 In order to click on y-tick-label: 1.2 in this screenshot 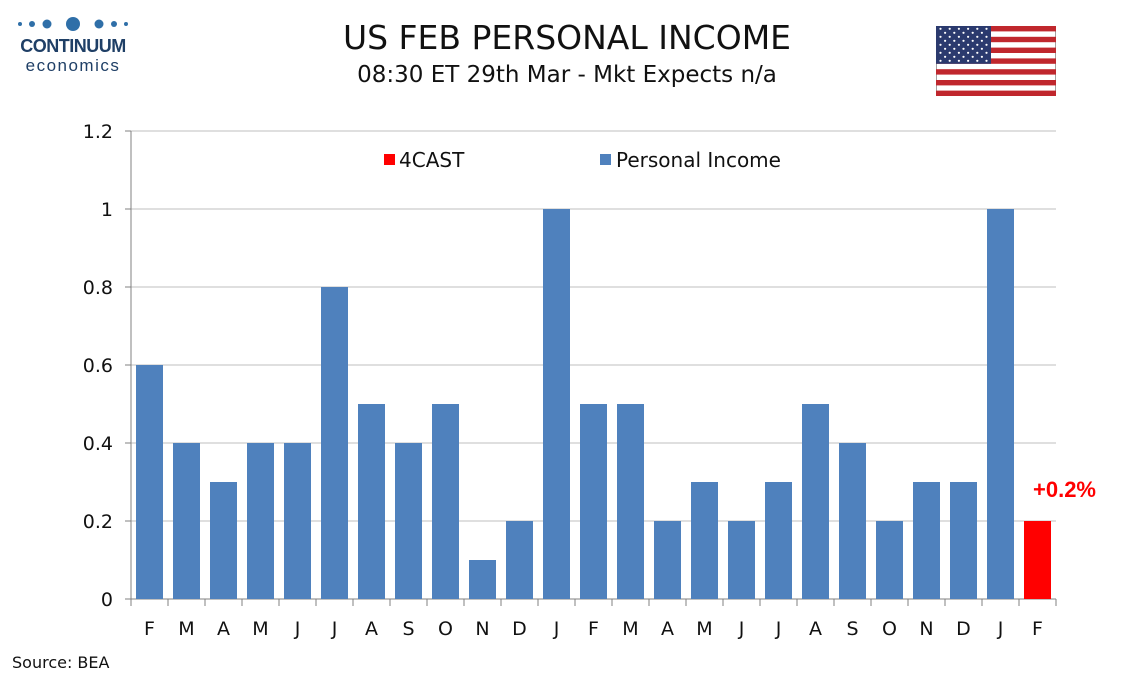, I will do `click(98, 132)`.